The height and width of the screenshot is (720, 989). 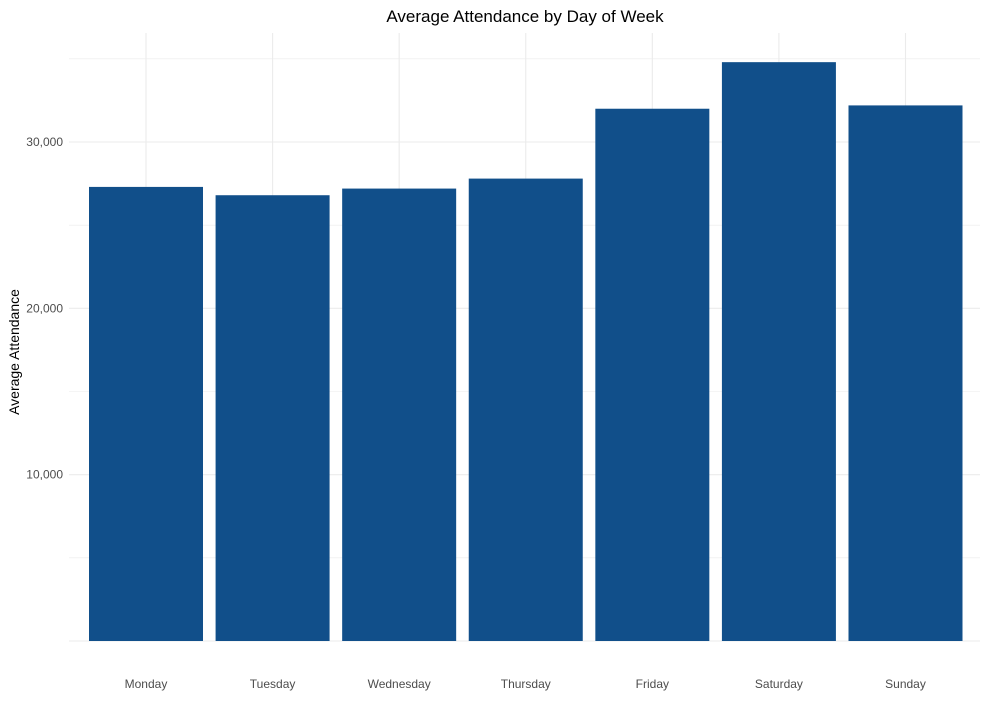 What do you see at coordinates (779, 684) in the screenshot?
I see `x-tick-label: Saturday` at bounding box center [779, 684].